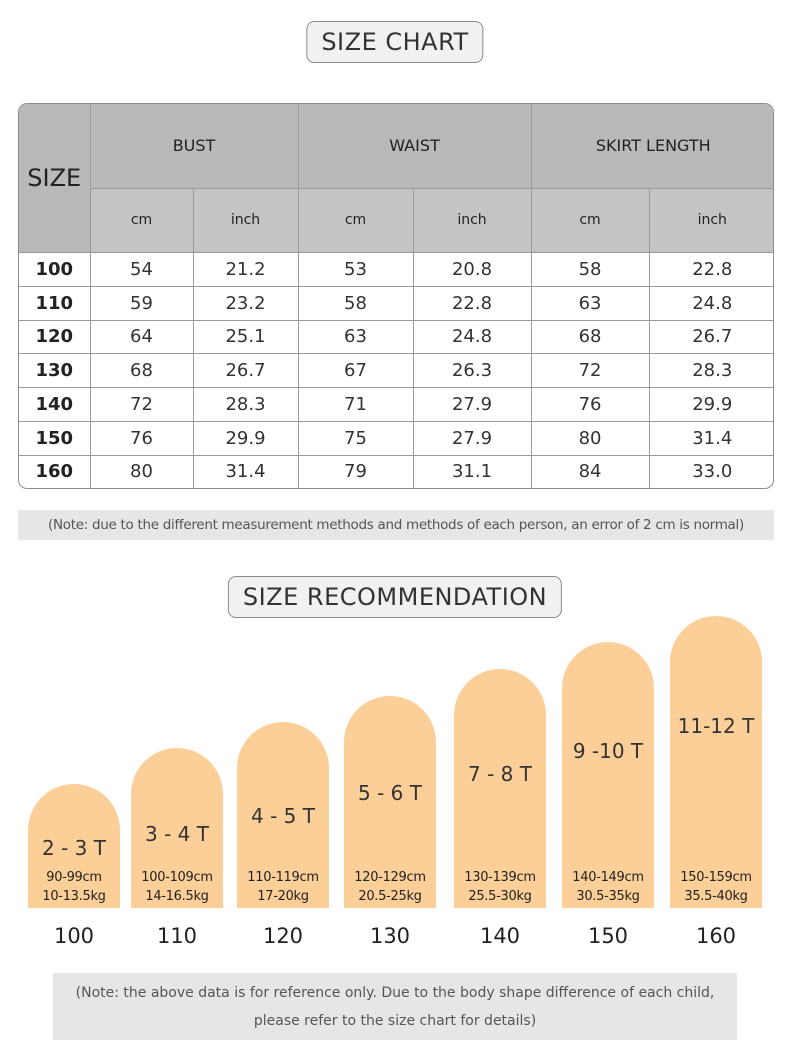  I want to click on table-row: 110 59 23.2 58 22.8 63 24.8, so click(396, 303).